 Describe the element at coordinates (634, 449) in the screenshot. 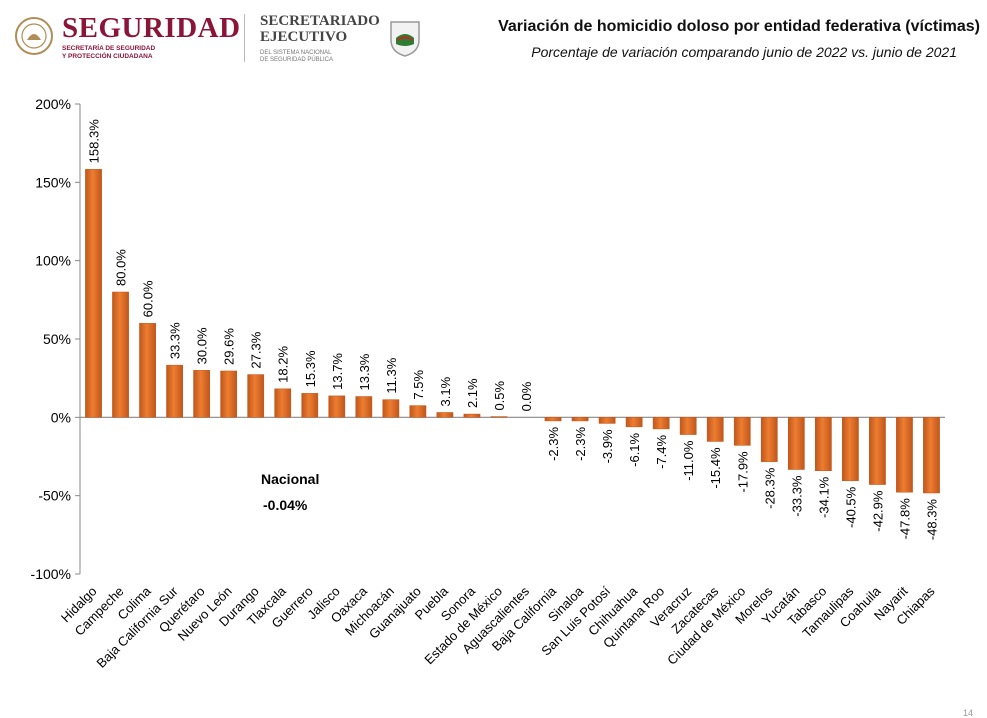

I see `data-label: -6.1%` at that location.